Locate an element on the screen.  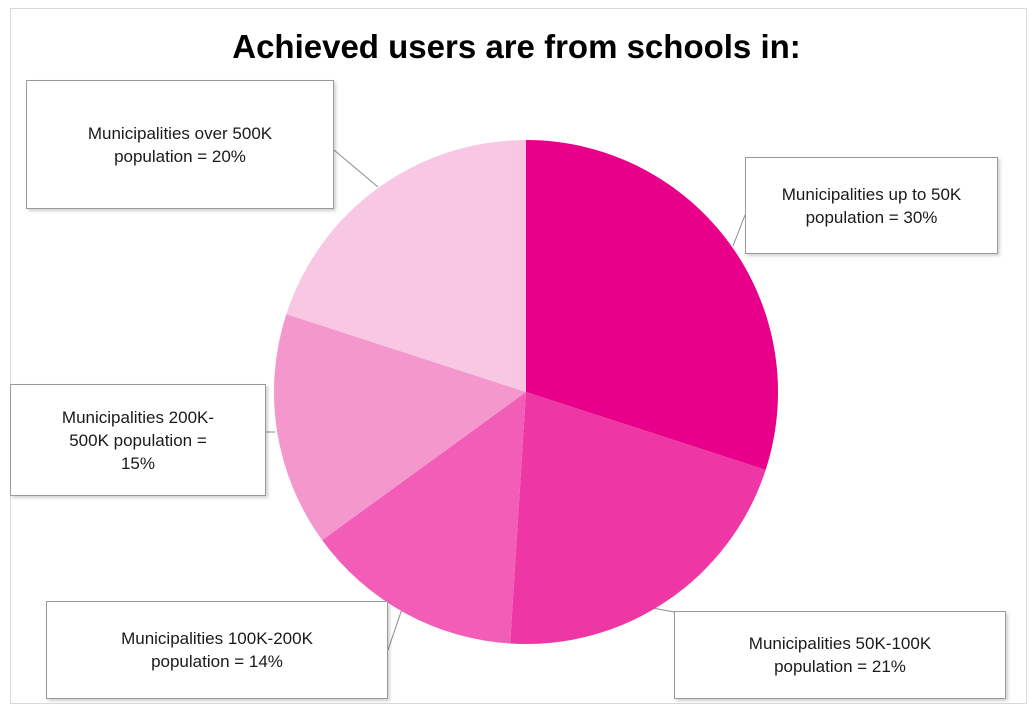
slice-up-to-50k is located at coordinates (652, 305).